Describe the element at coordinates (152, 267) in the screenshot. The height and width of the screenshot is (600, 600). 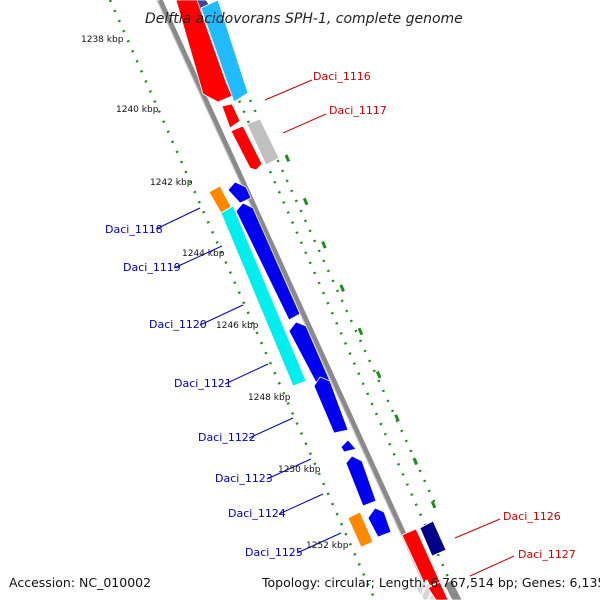
I see `gene-label-daci-1119: Daci_1119` at that location.